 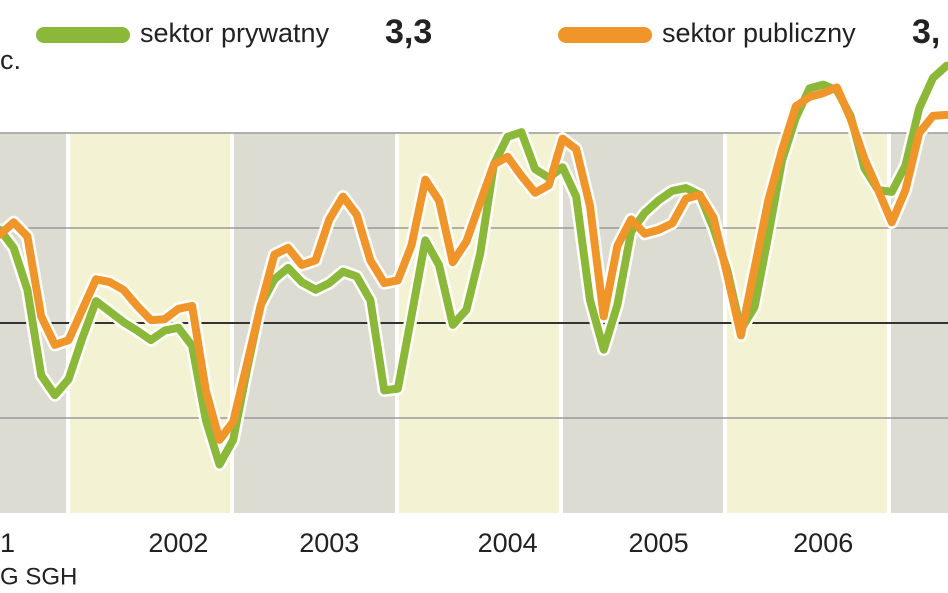 What do you see at coordinates (178, 543) in the screenshot?
I see `x-tick-label: 2002` at bounding box center [178, 543].